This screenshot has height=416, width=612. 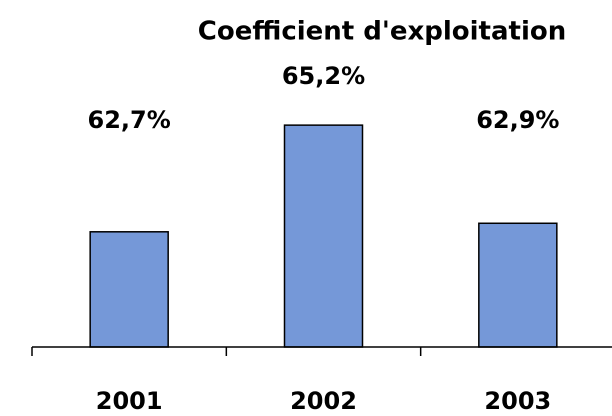 What do you see at coordinates (323, 401) in the screenshot?
I see `x-tick-label: 2002` at bounding box center [323, 401].